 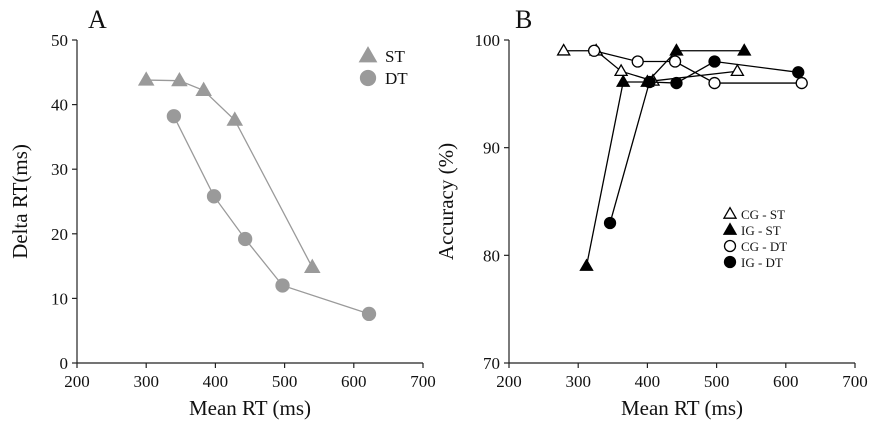 I want to click on panel-a-label: A, so click(x=97, y=19).